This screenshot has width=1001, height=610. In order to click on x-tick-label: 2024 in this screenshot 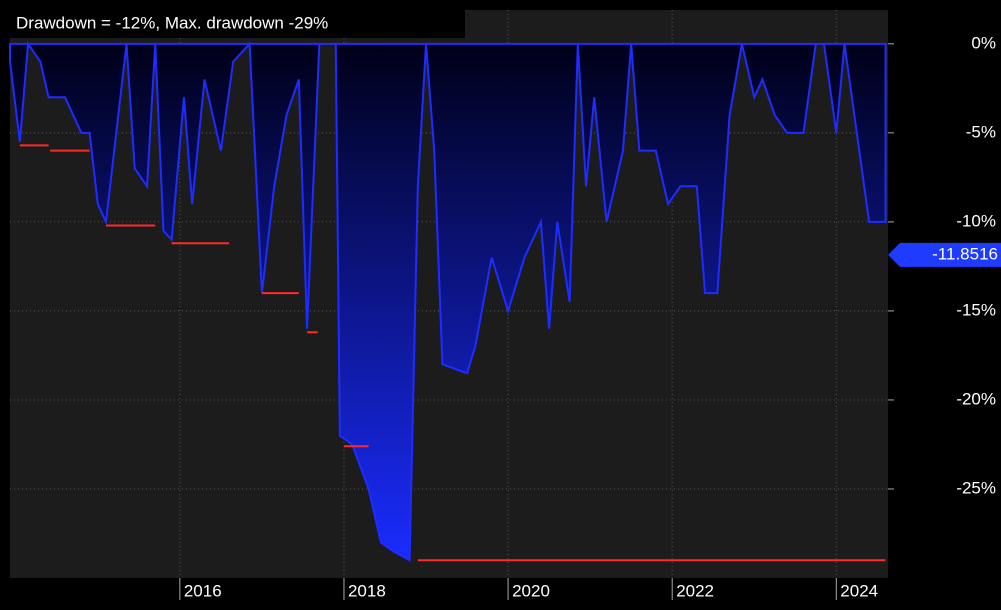, I will do `click(859, 590)`.